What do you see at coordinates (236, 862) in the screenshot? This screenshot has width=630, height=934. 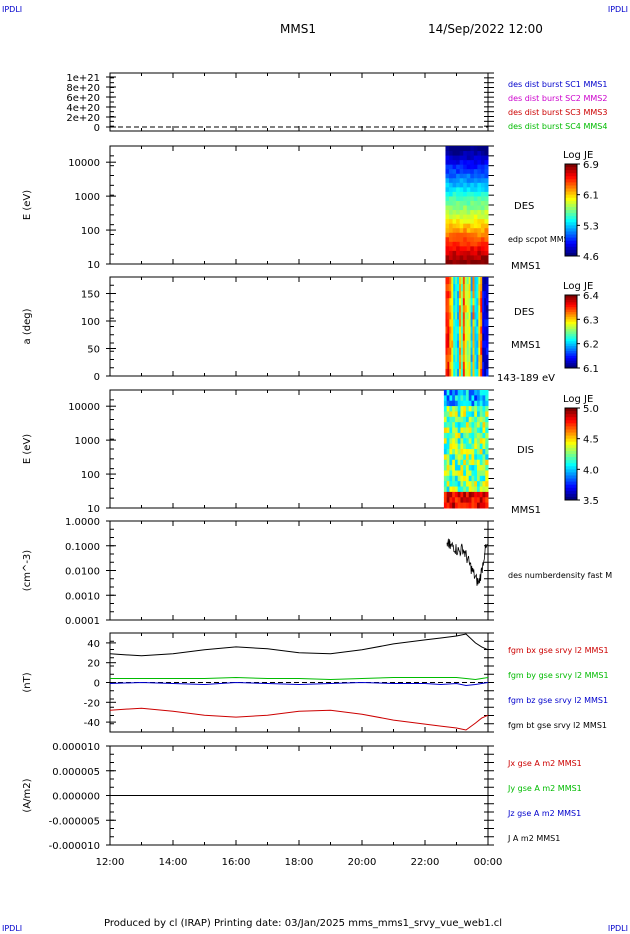 I see `x-tick-label: 16:00` at bounding box center [236, 862].